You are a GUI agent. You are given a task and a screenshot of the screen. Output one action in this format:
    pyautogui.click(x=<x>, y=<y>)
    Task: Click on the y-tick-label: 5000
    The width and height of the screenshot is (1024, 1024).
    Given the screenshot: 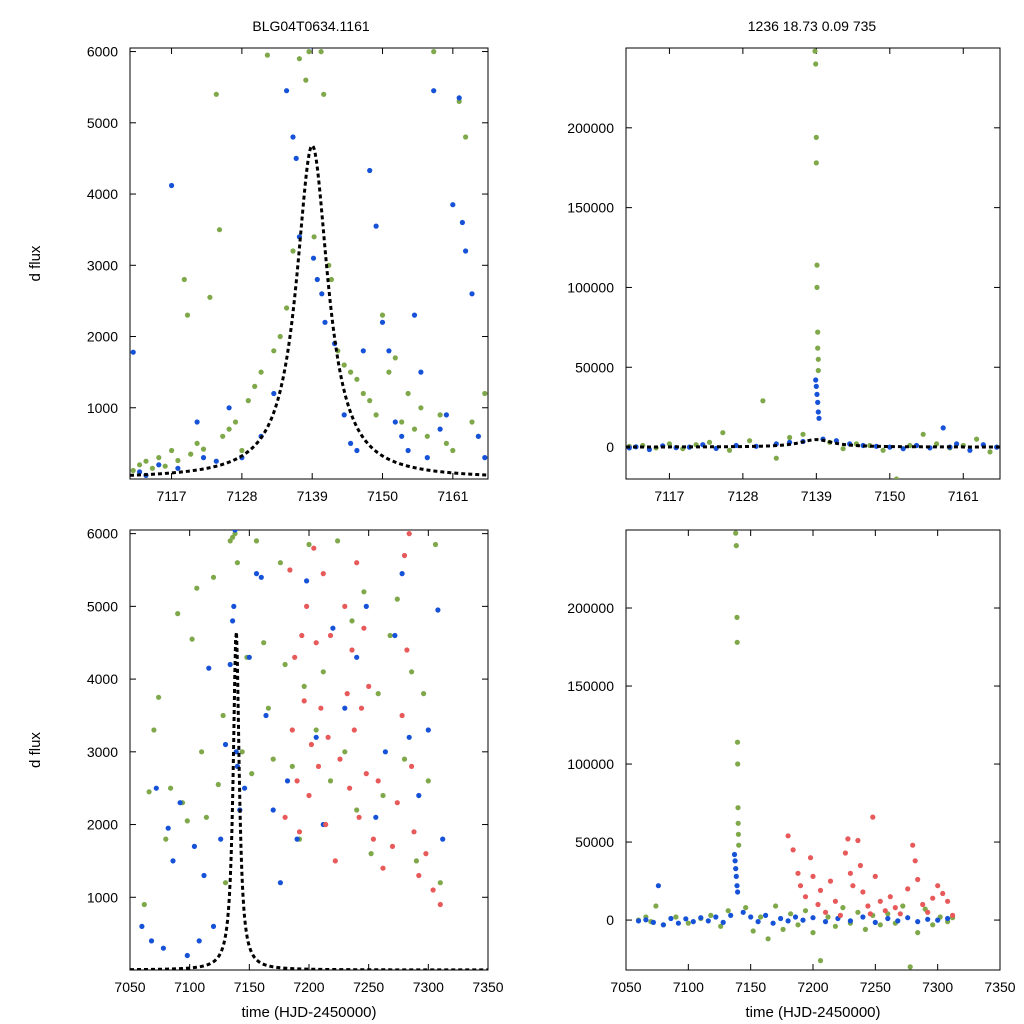 What is the action you would take?
    pyautogui.click(x=102, y=123)
    